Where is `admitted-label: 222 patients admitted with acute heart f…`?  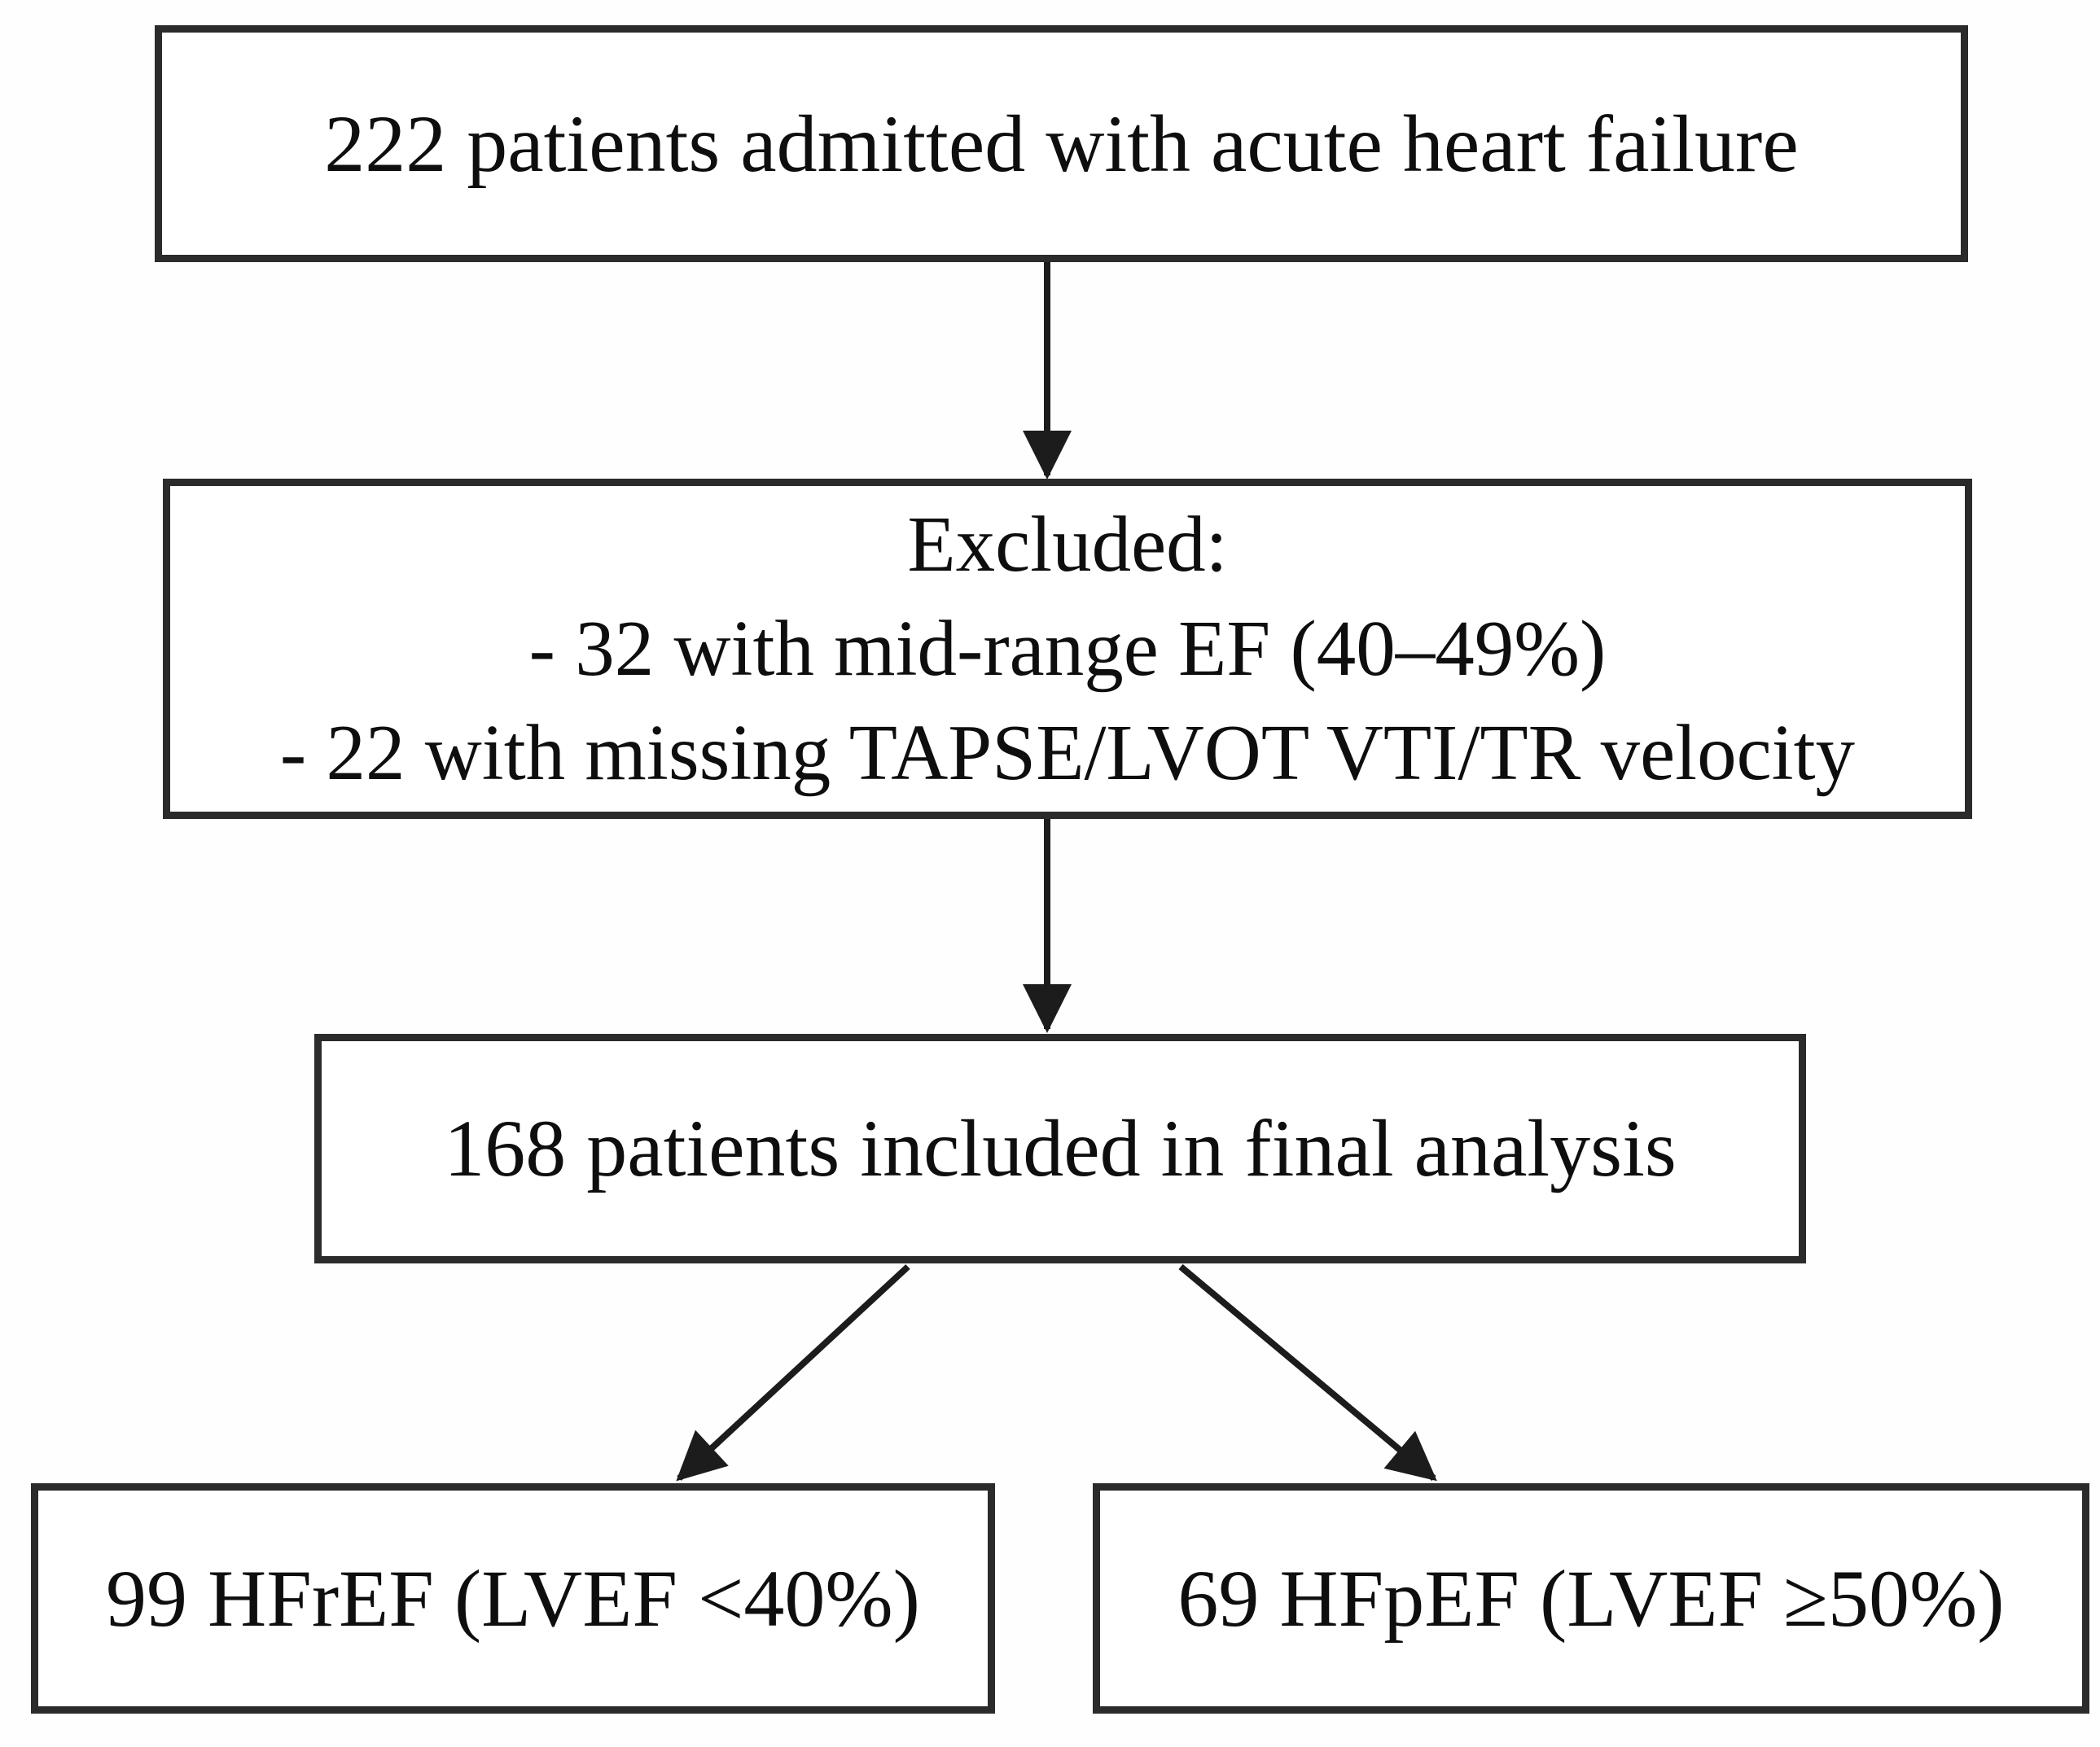
admitted-label: 222 patients admitted with acute heart f… is located at coordinates (1061, 143).